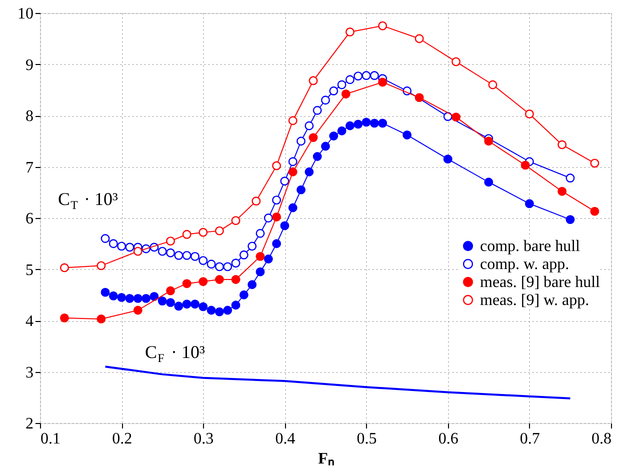  I want to click on legend-label: meas. [9] w. app., so click(535, 300).